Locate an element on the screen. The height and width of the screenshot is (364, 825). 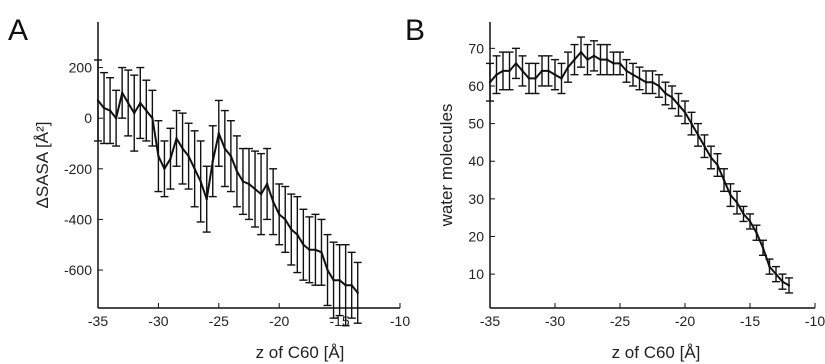
panel-b-x-tick-label: -30 is located at coordinates (555, 321).